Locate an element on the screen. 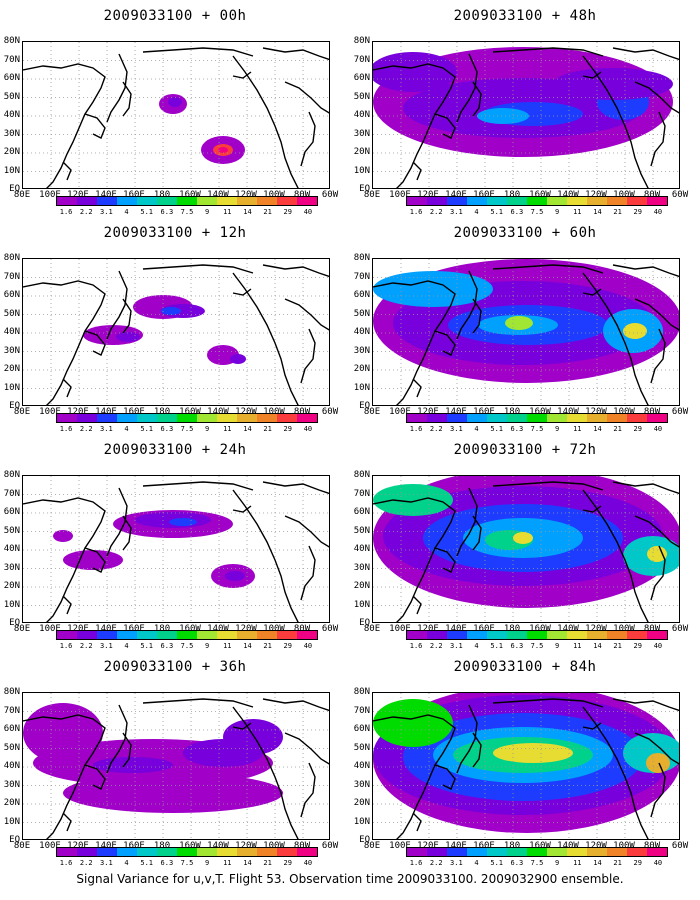 The width and height of the screenshot is (700, 900). latitude-label: 20N is located at coordinates (361, 369).